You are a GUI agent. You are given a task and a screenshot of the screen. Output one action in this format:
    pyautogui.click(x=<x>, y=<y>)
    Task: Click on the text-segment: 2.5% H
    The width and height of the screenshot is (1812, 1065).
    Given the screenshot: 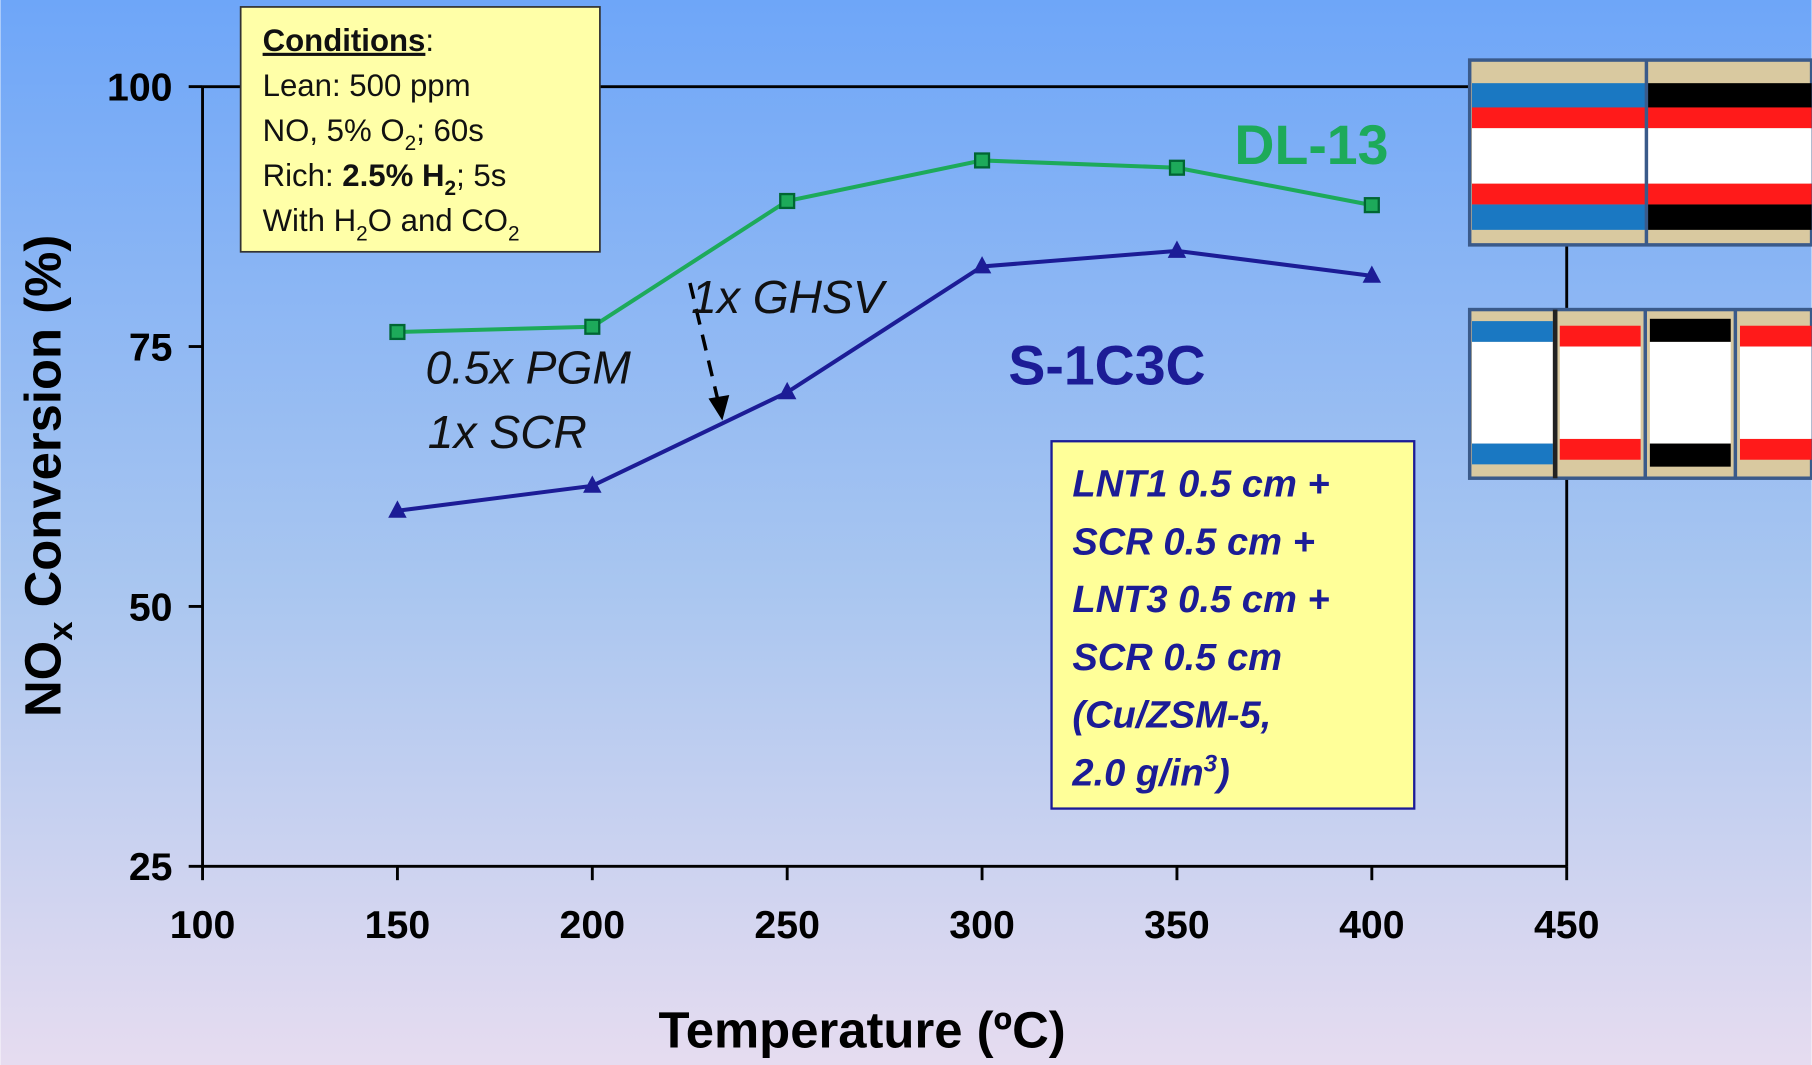 What is the action you would take?
    pyautogui.click(x=393, y=175)
    